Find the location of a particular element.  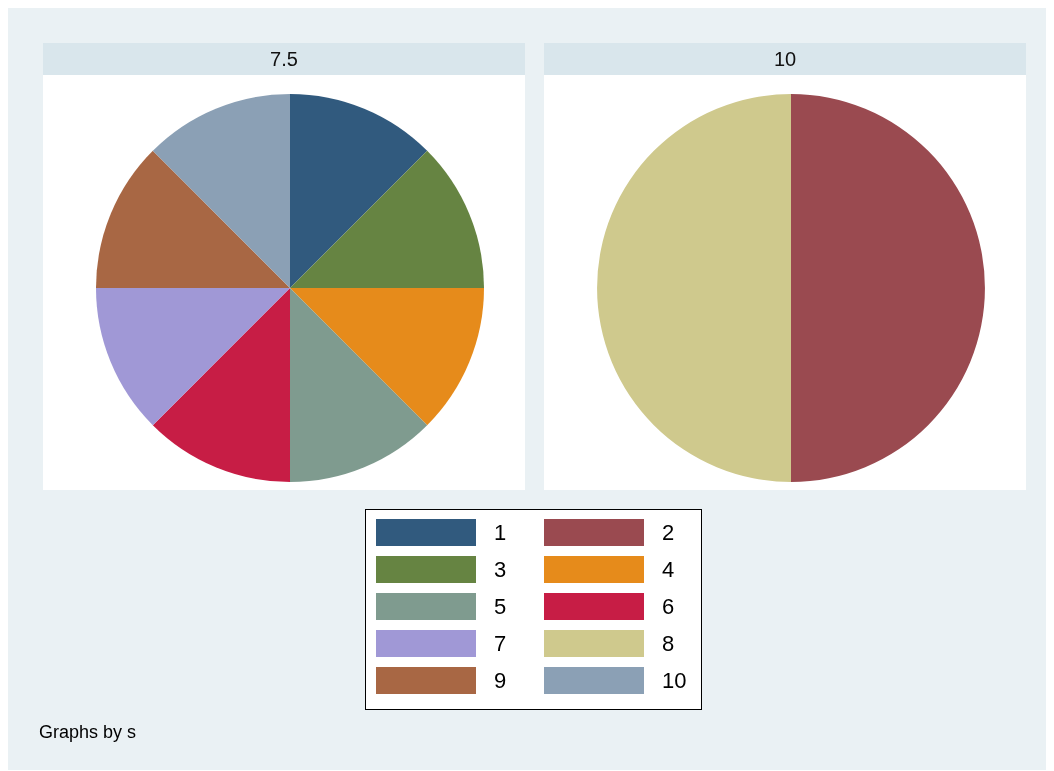

chart-title: 7.5 is located at coordinates (284, 59).